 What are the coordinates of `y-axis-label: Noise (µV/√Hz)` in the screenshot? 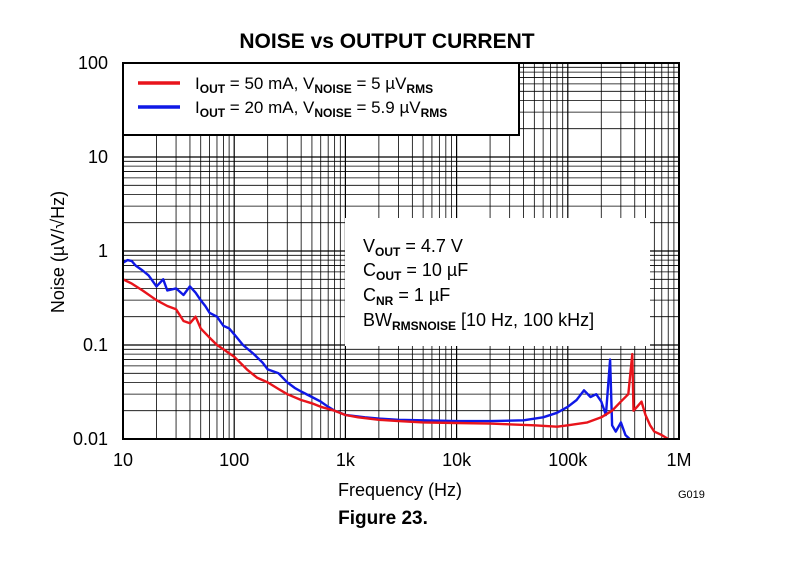 It's located at (58, 252).